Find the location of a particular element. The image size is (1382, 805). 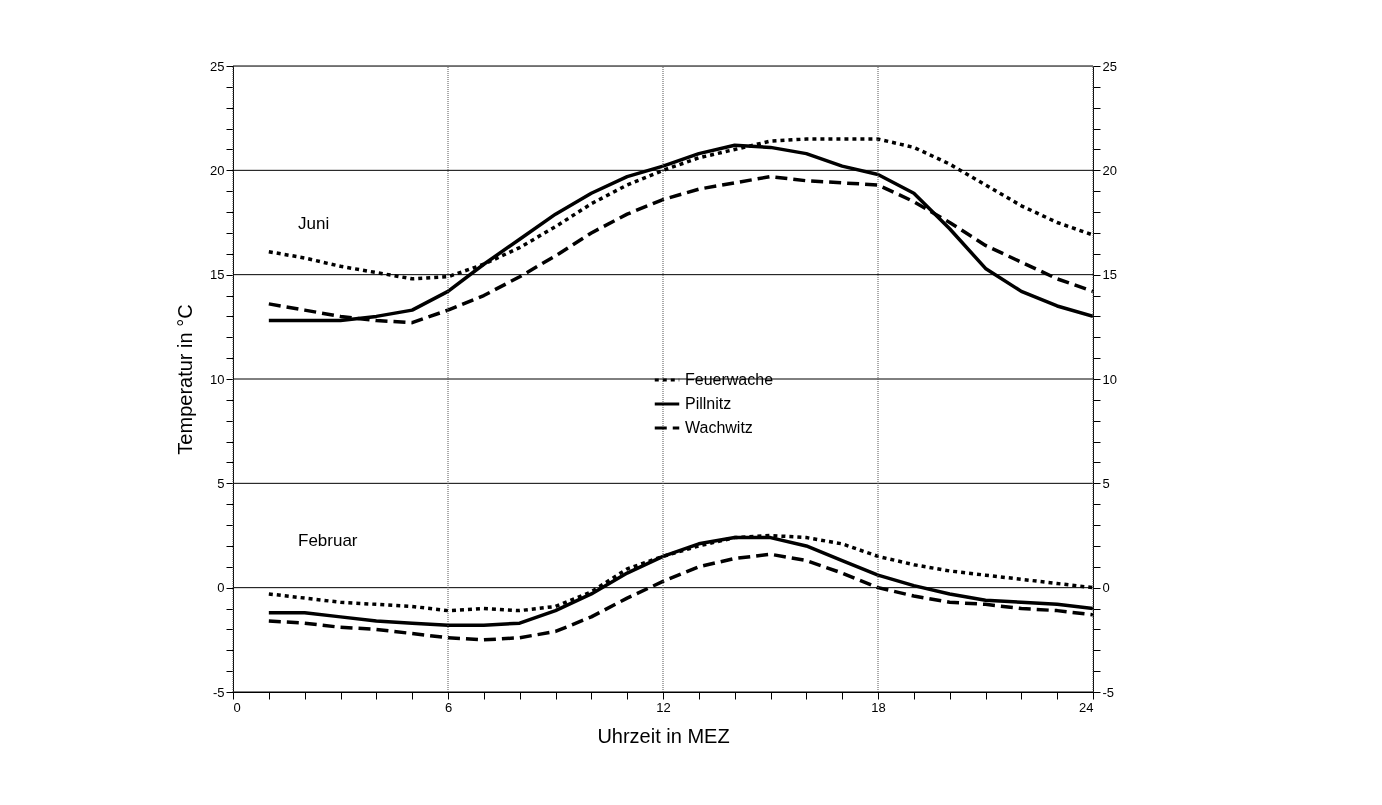

y2-tick-label: 25 is located at coordinates (1109, 66).